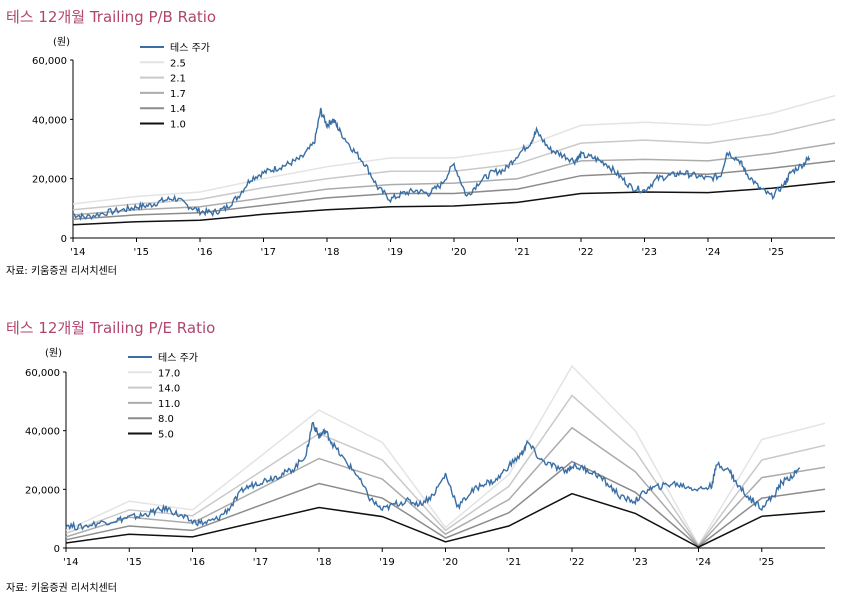  What do you see at coordinates (178, 109) in the screenshot?
I see `legend-label: 1.4` at bounding box center [178, 109].